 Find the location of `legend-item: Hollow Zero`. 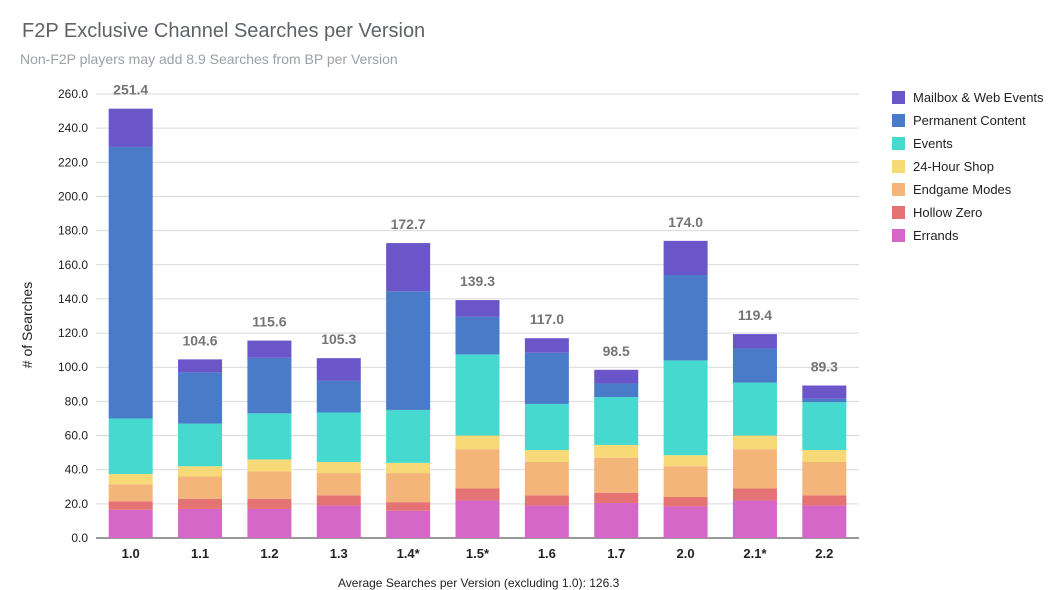

legend-item: Hollow Zero is located at coordinates (968, 212).